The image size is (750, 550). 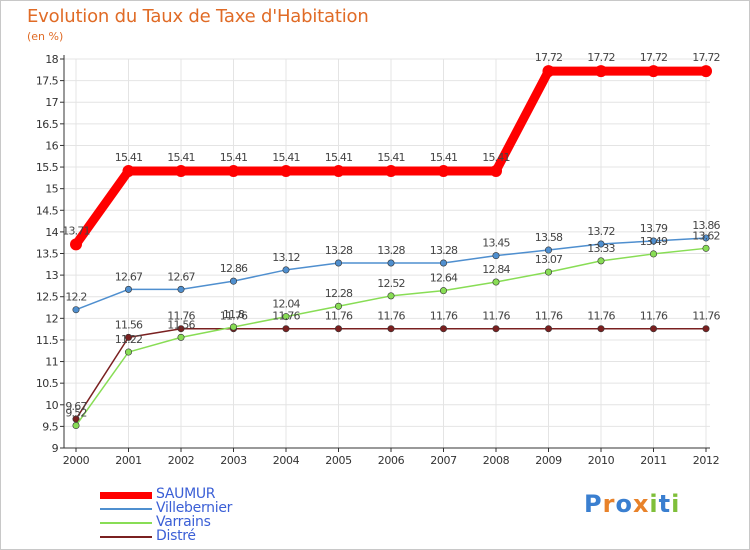 I want to click on y-tick-label: 16.5, so click(x=47, y=124).